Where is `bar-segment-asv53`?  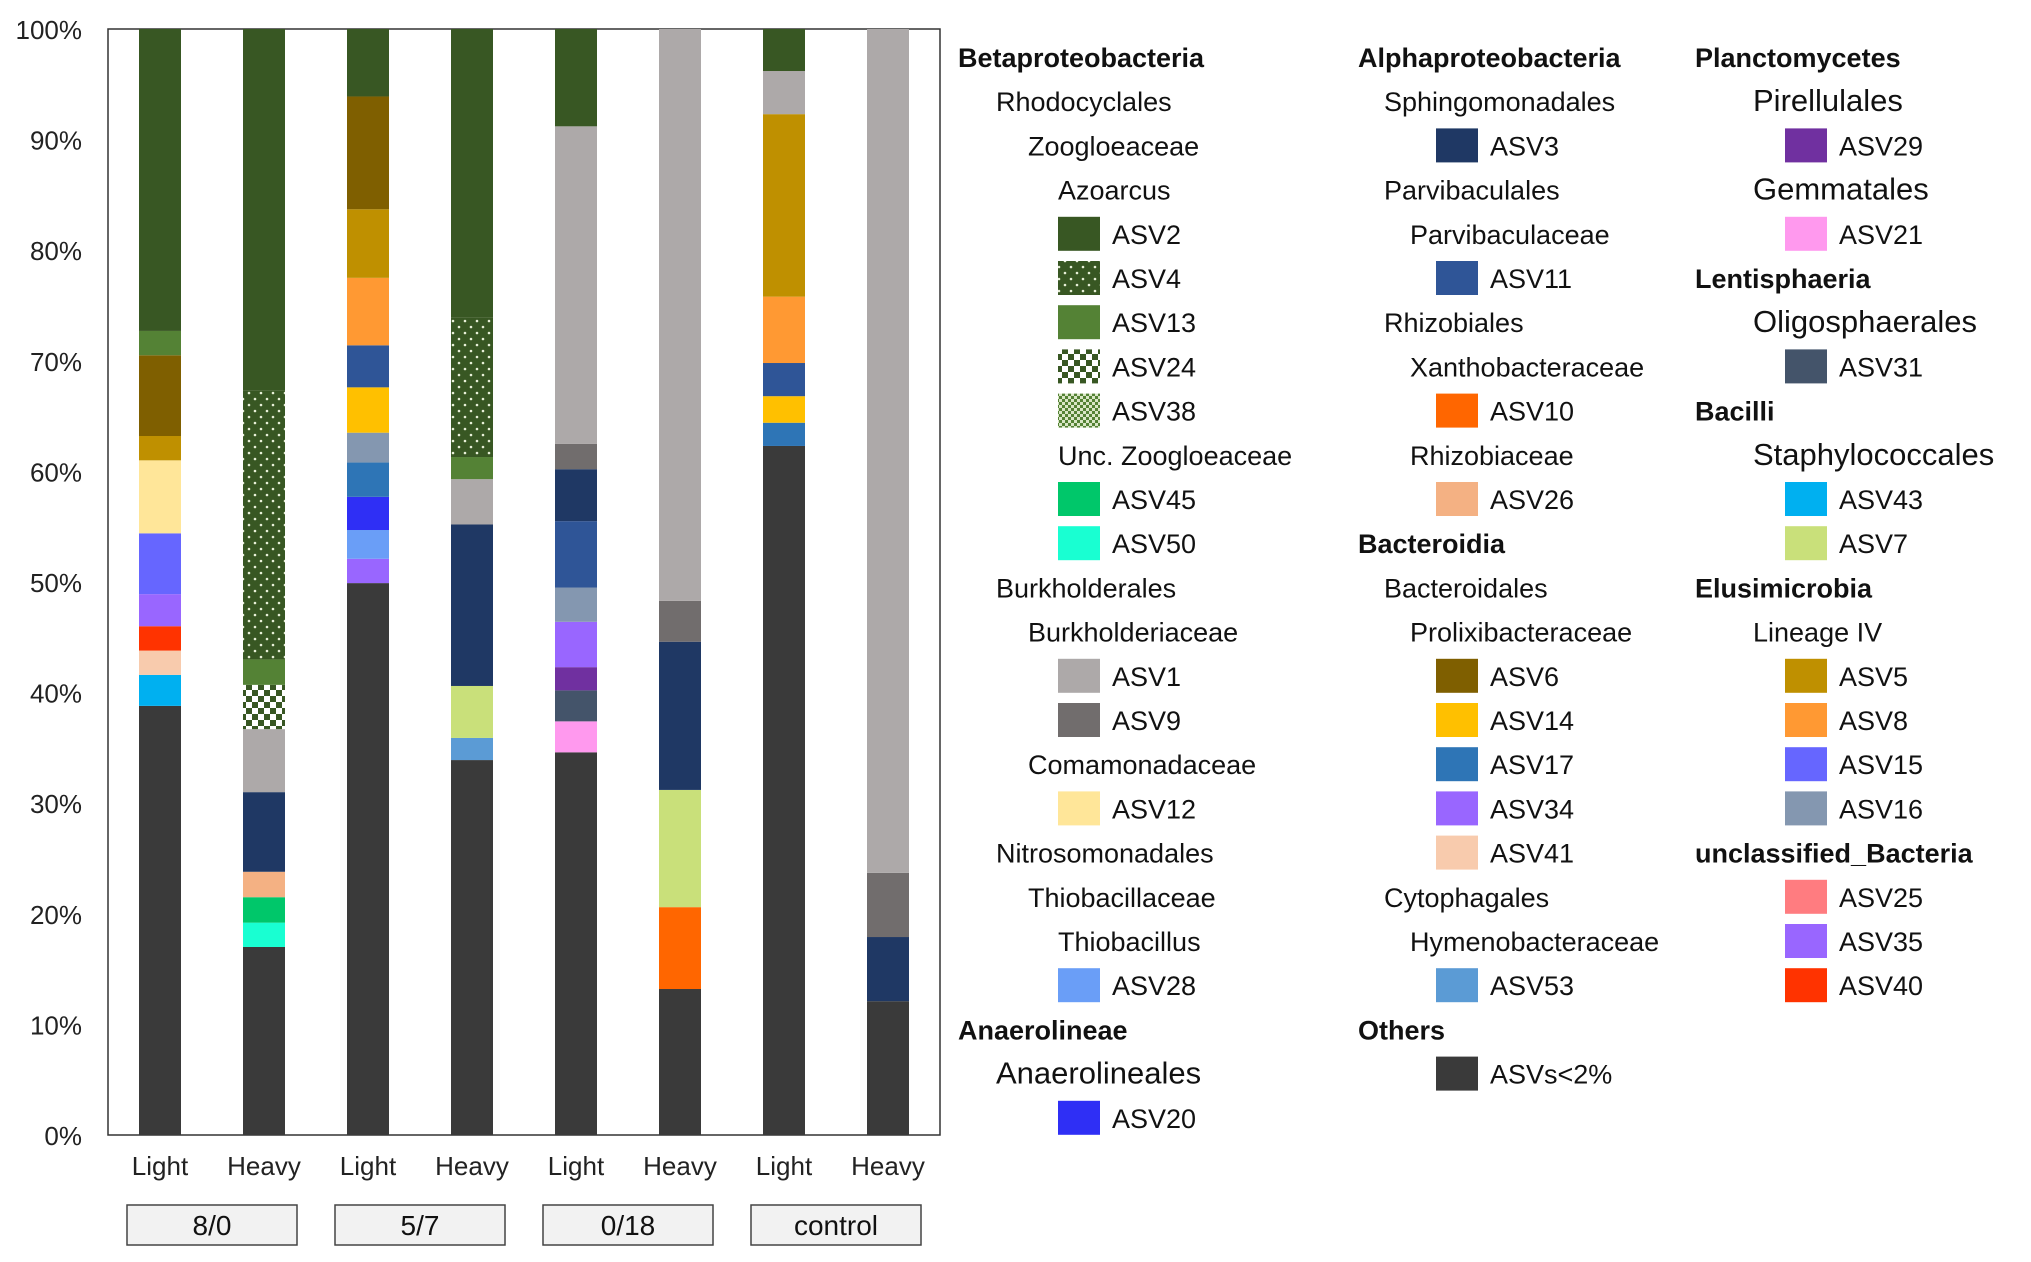
bar-segment-asv53 is located at coordinates (472, 749).